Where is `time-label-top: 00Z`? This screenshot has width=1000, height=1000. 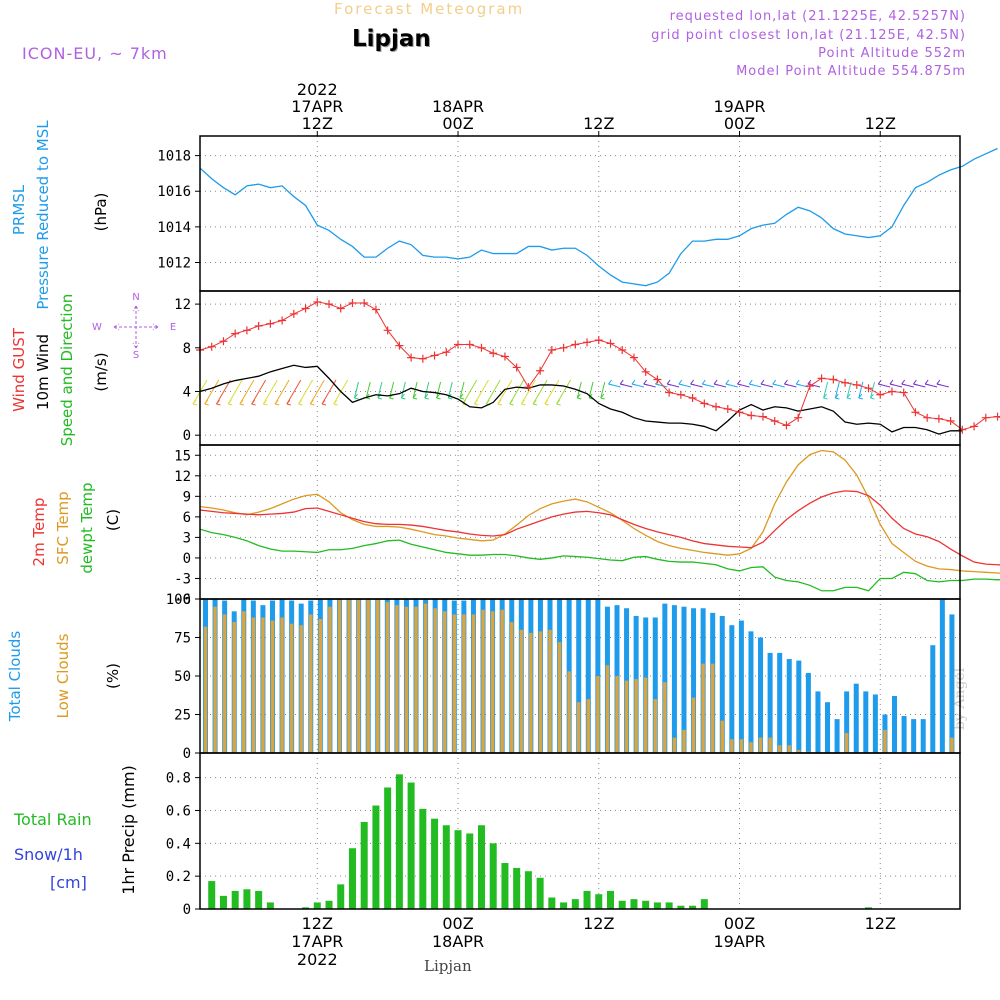 time-label-top: 00Z is located at coordinates (739, 123).